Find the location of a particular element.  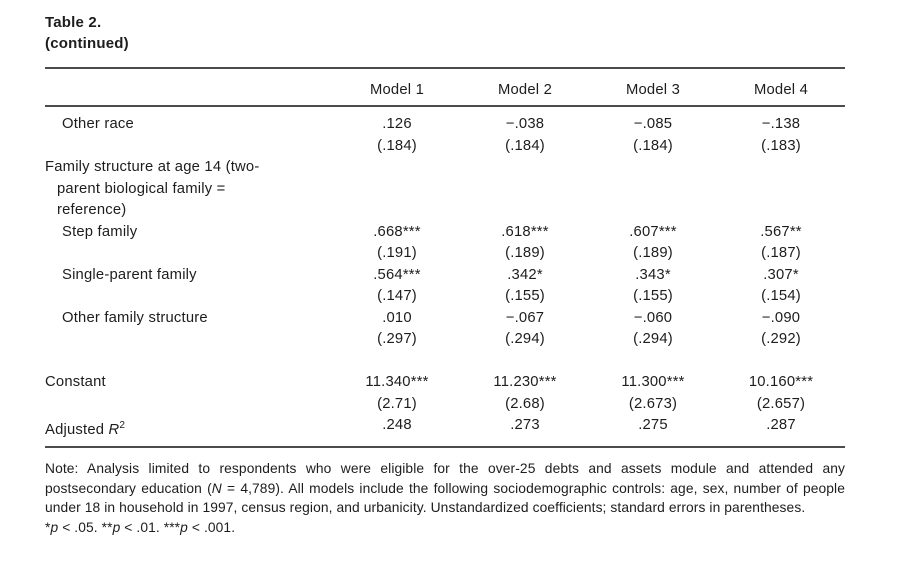

section-label: parent biological family = is located at coordinates (141, 188).